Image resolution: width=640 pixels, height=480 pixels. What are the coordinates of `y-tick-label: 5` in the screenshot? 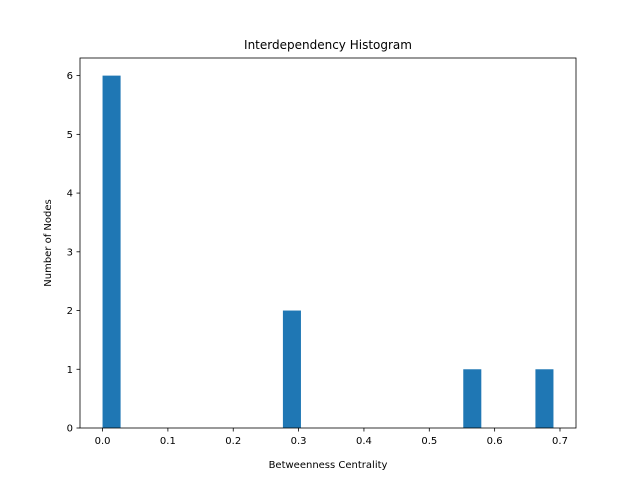 It's located at (70, 135).